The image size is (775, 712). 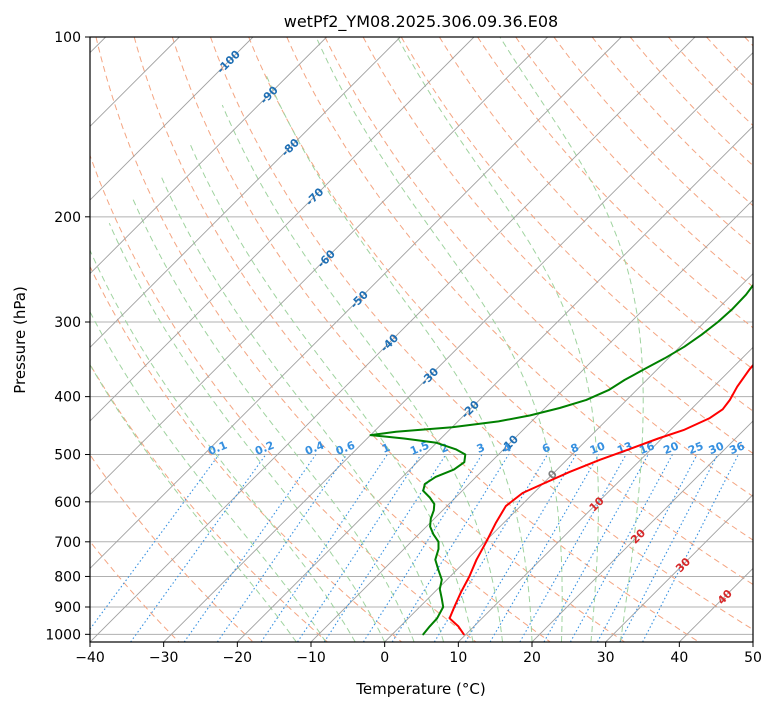 I want to click on isotherm-label: -40, so click(x=389, y=342).